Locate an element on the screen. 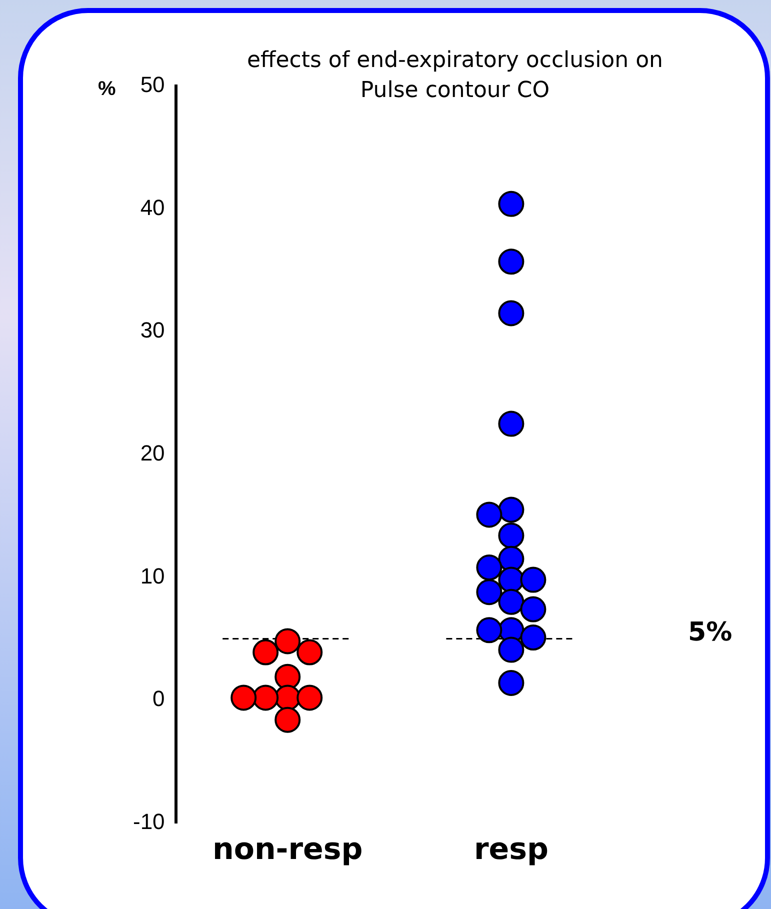  y-tick-label: 30 is located at coordinates (152, 330).